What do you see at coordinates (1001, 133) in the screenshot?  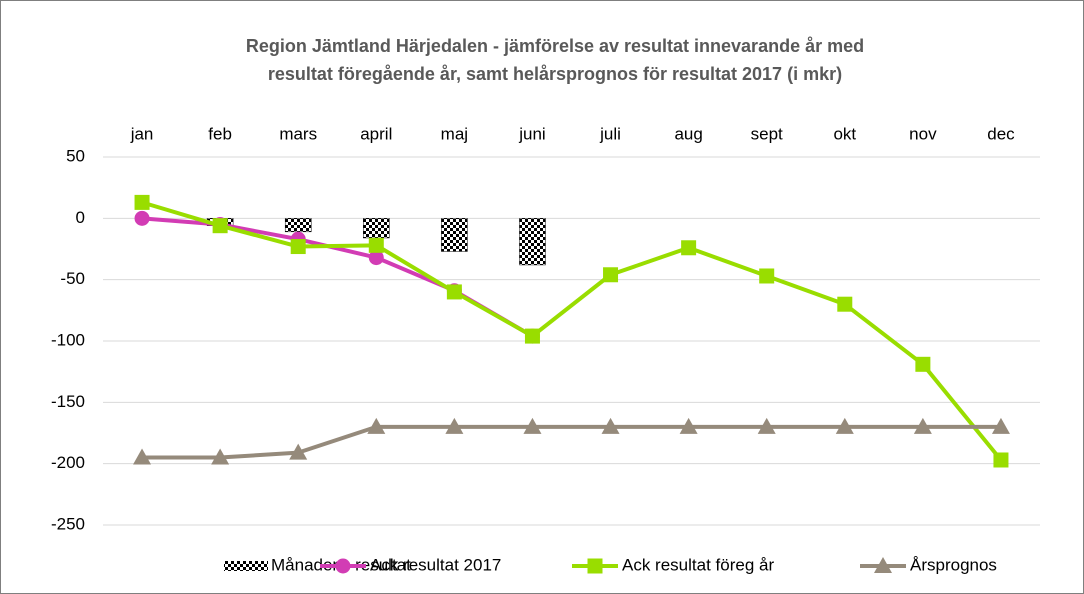 I see `x-tick-label: dec` at bounding box center [1001, 133].